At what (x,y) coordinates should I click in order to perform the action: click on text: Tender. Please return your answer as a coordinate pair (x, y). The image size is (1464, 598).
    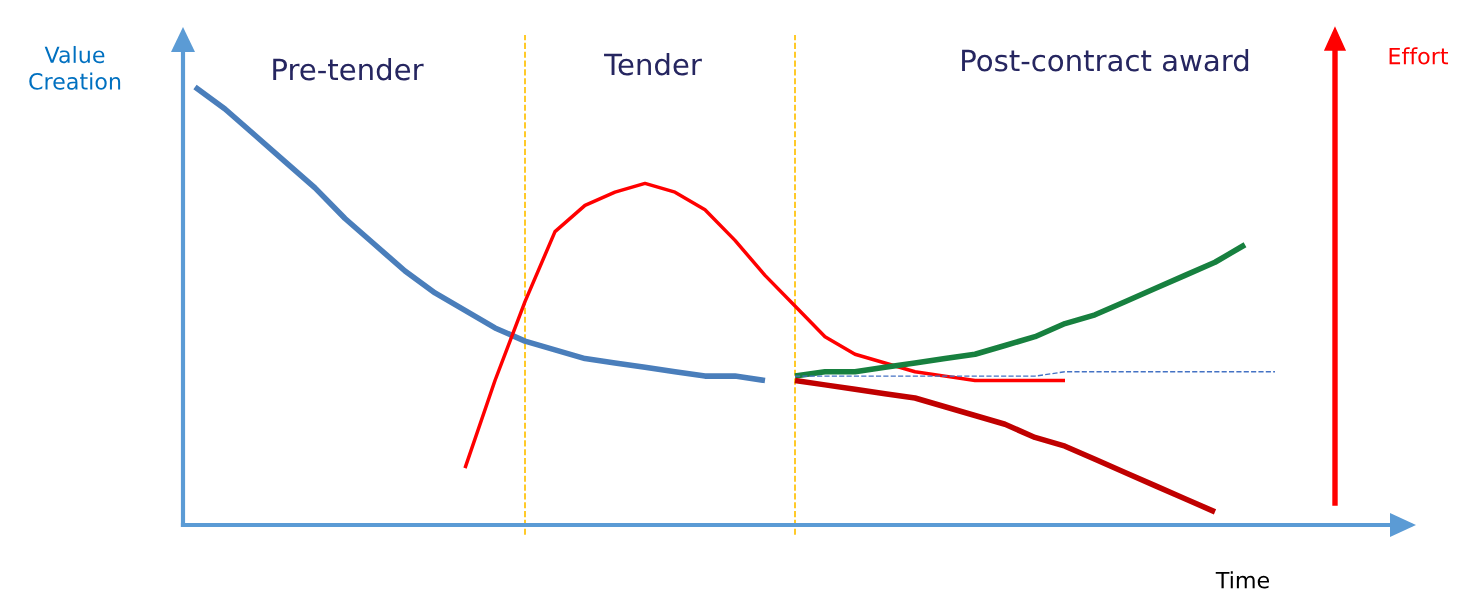
    Looking at the image, I should click on (653, 64).